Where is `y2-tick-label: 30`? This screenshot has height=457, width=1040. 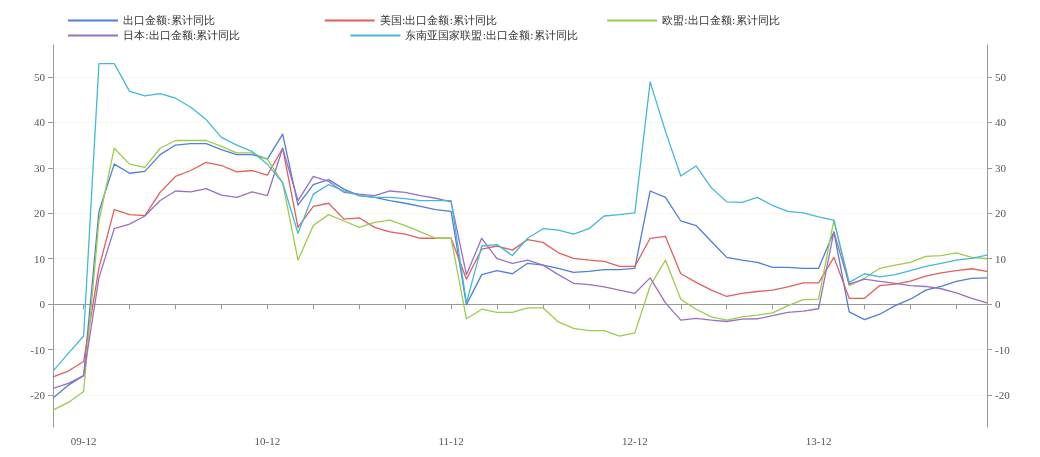
y2-tick-label: 30 is located at coordinates (1001, 167).